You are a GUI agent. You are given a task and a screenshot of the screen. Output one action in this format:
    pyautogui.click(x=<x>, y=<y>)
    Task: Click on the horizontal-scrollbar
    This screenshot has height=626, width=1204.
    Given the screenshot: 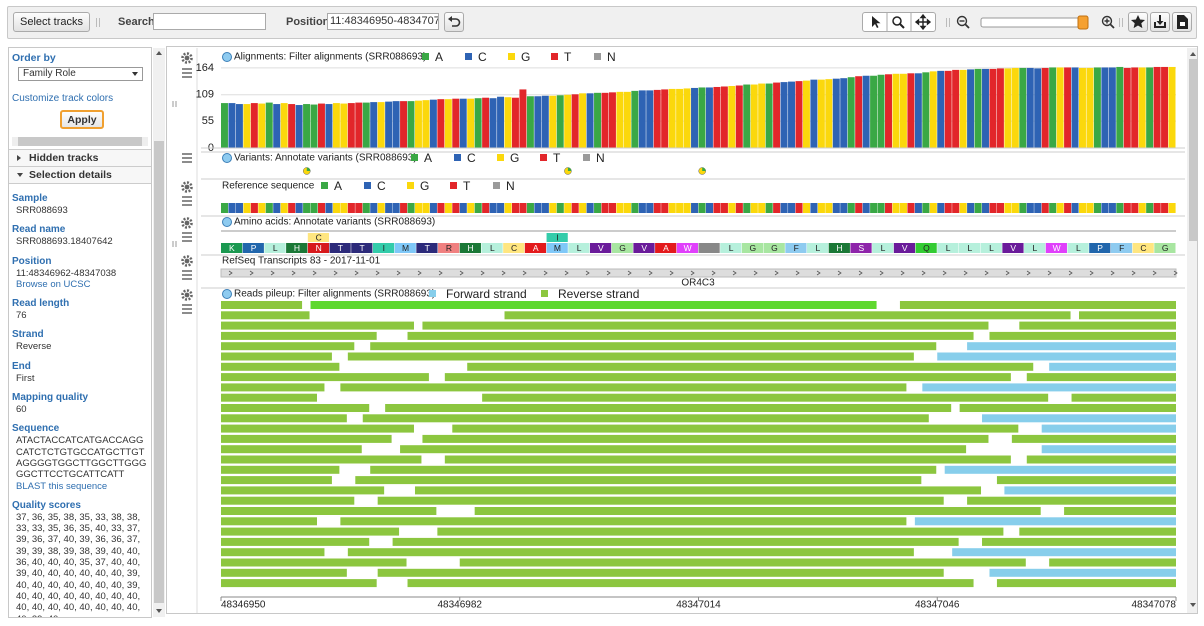 What is the action you would take?
    pyautogui.click(x=80, y=141)
    